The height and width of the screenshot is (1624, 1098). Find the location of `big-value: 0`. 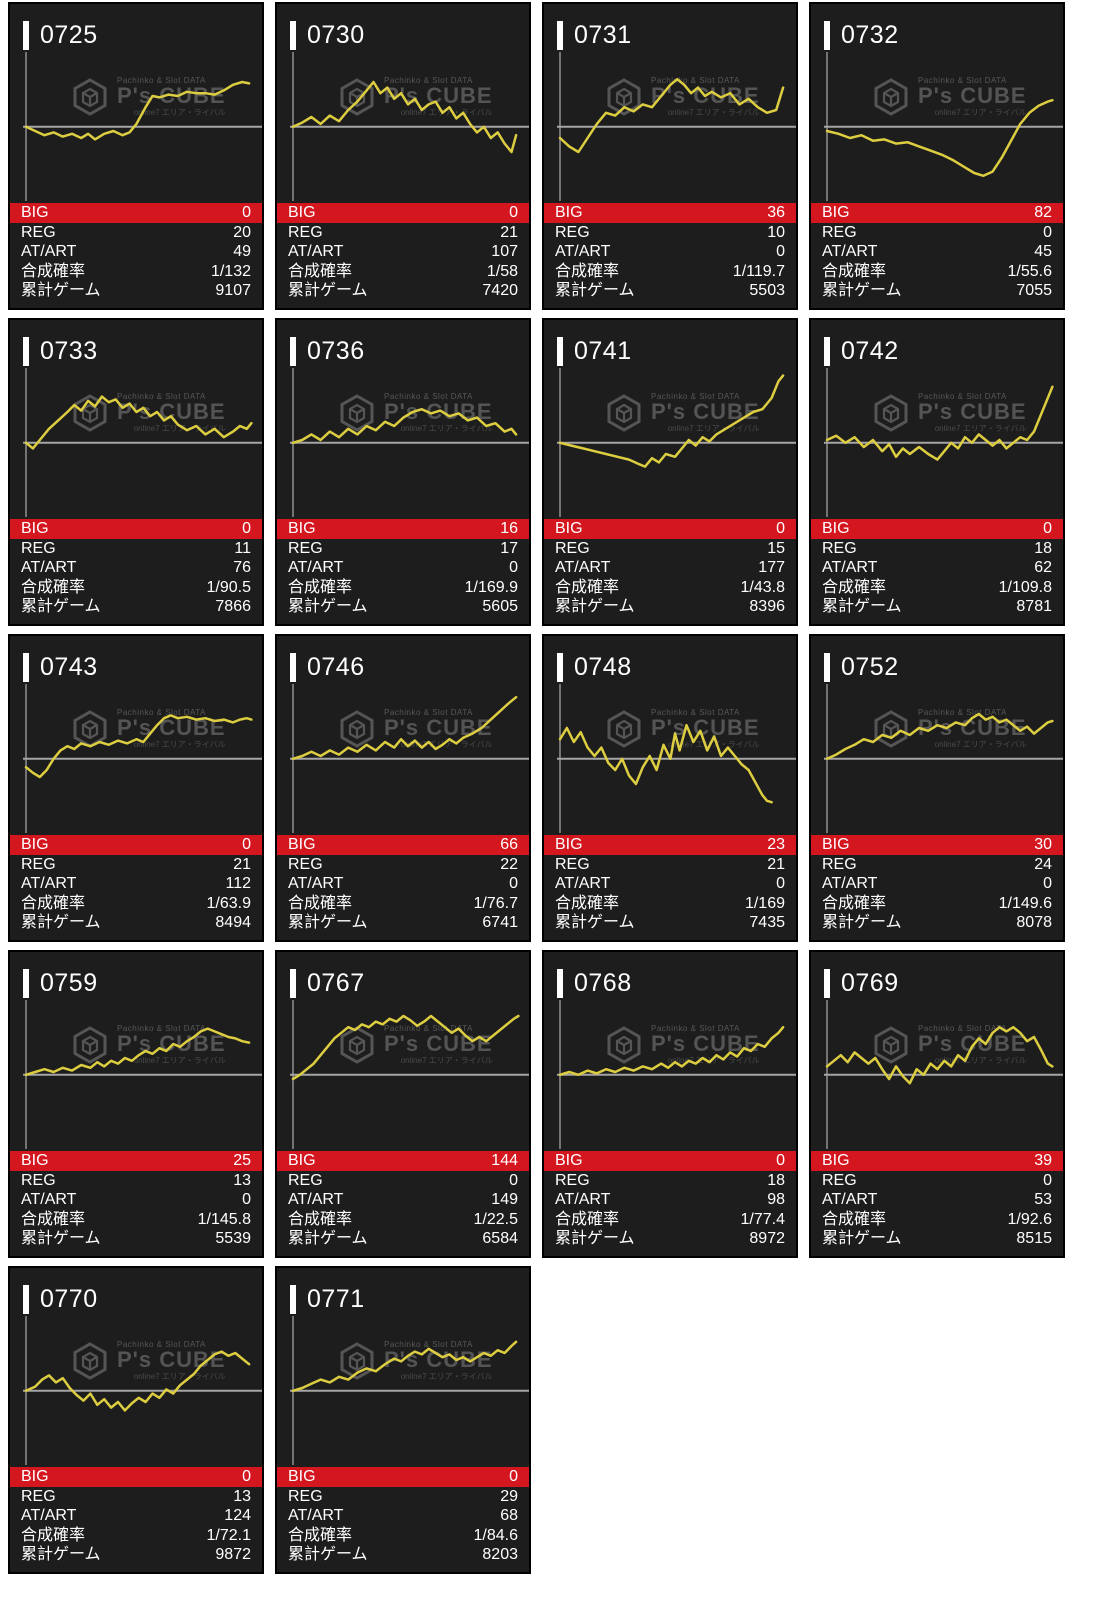

big-value: 0 is located at coordinates (246, 845).